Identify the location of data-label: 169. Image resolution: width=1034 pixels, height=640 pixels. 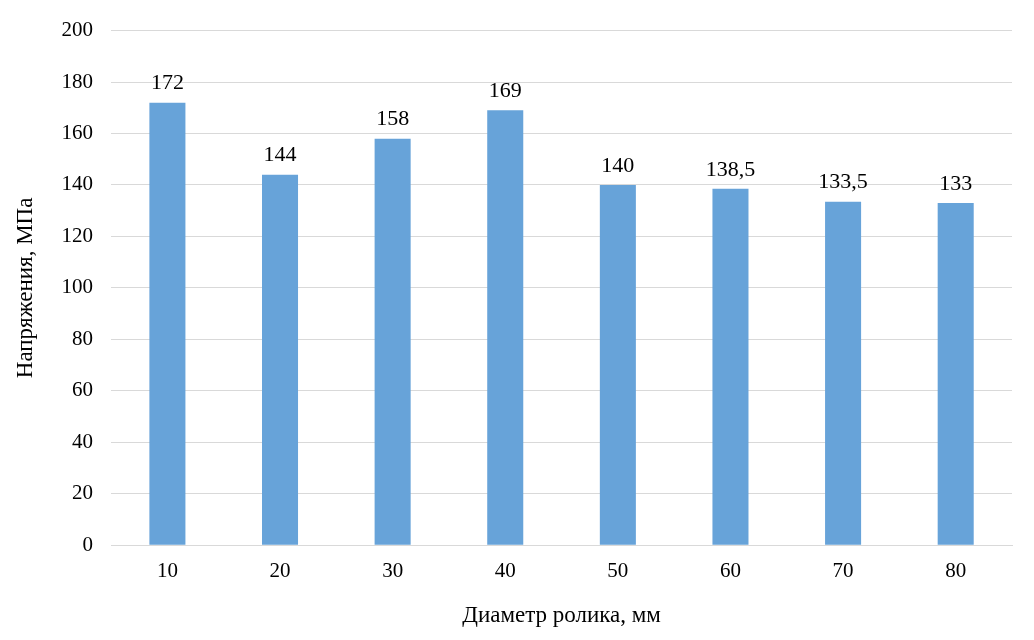
(505, 90).